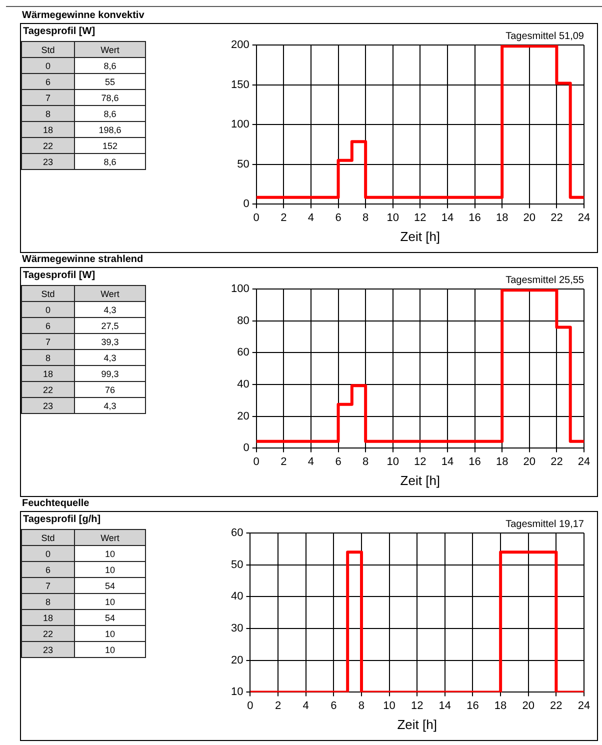  Describe the element at coordinates (240, 84) in the screenshot. I see `y-tick-label: 150` at that location.